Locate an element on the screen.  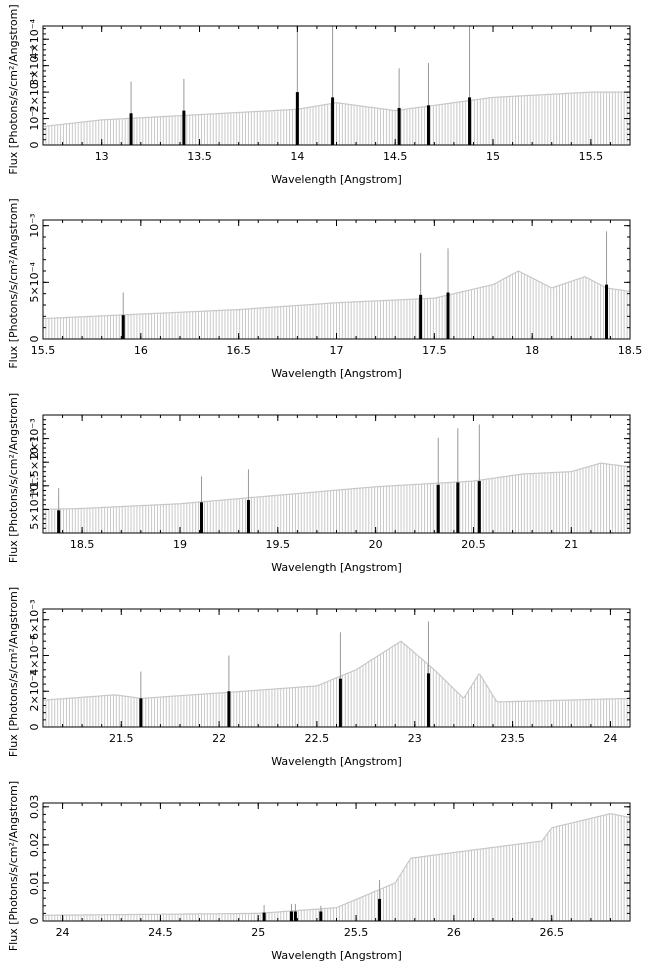
y-tick-label: 3×10⁻⁴ is located at coordinates (34, 65).